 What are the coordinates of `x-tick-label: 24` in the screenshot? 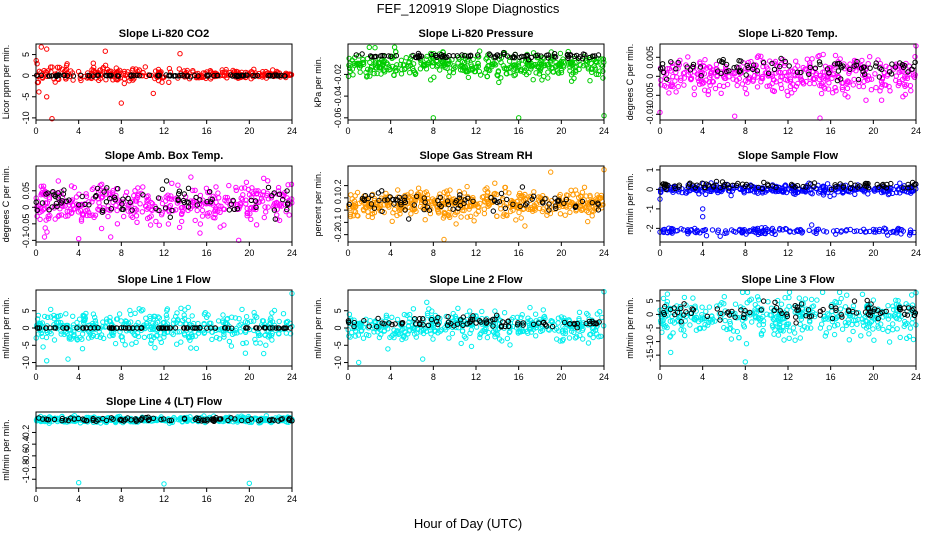 It's located at (916, 377).